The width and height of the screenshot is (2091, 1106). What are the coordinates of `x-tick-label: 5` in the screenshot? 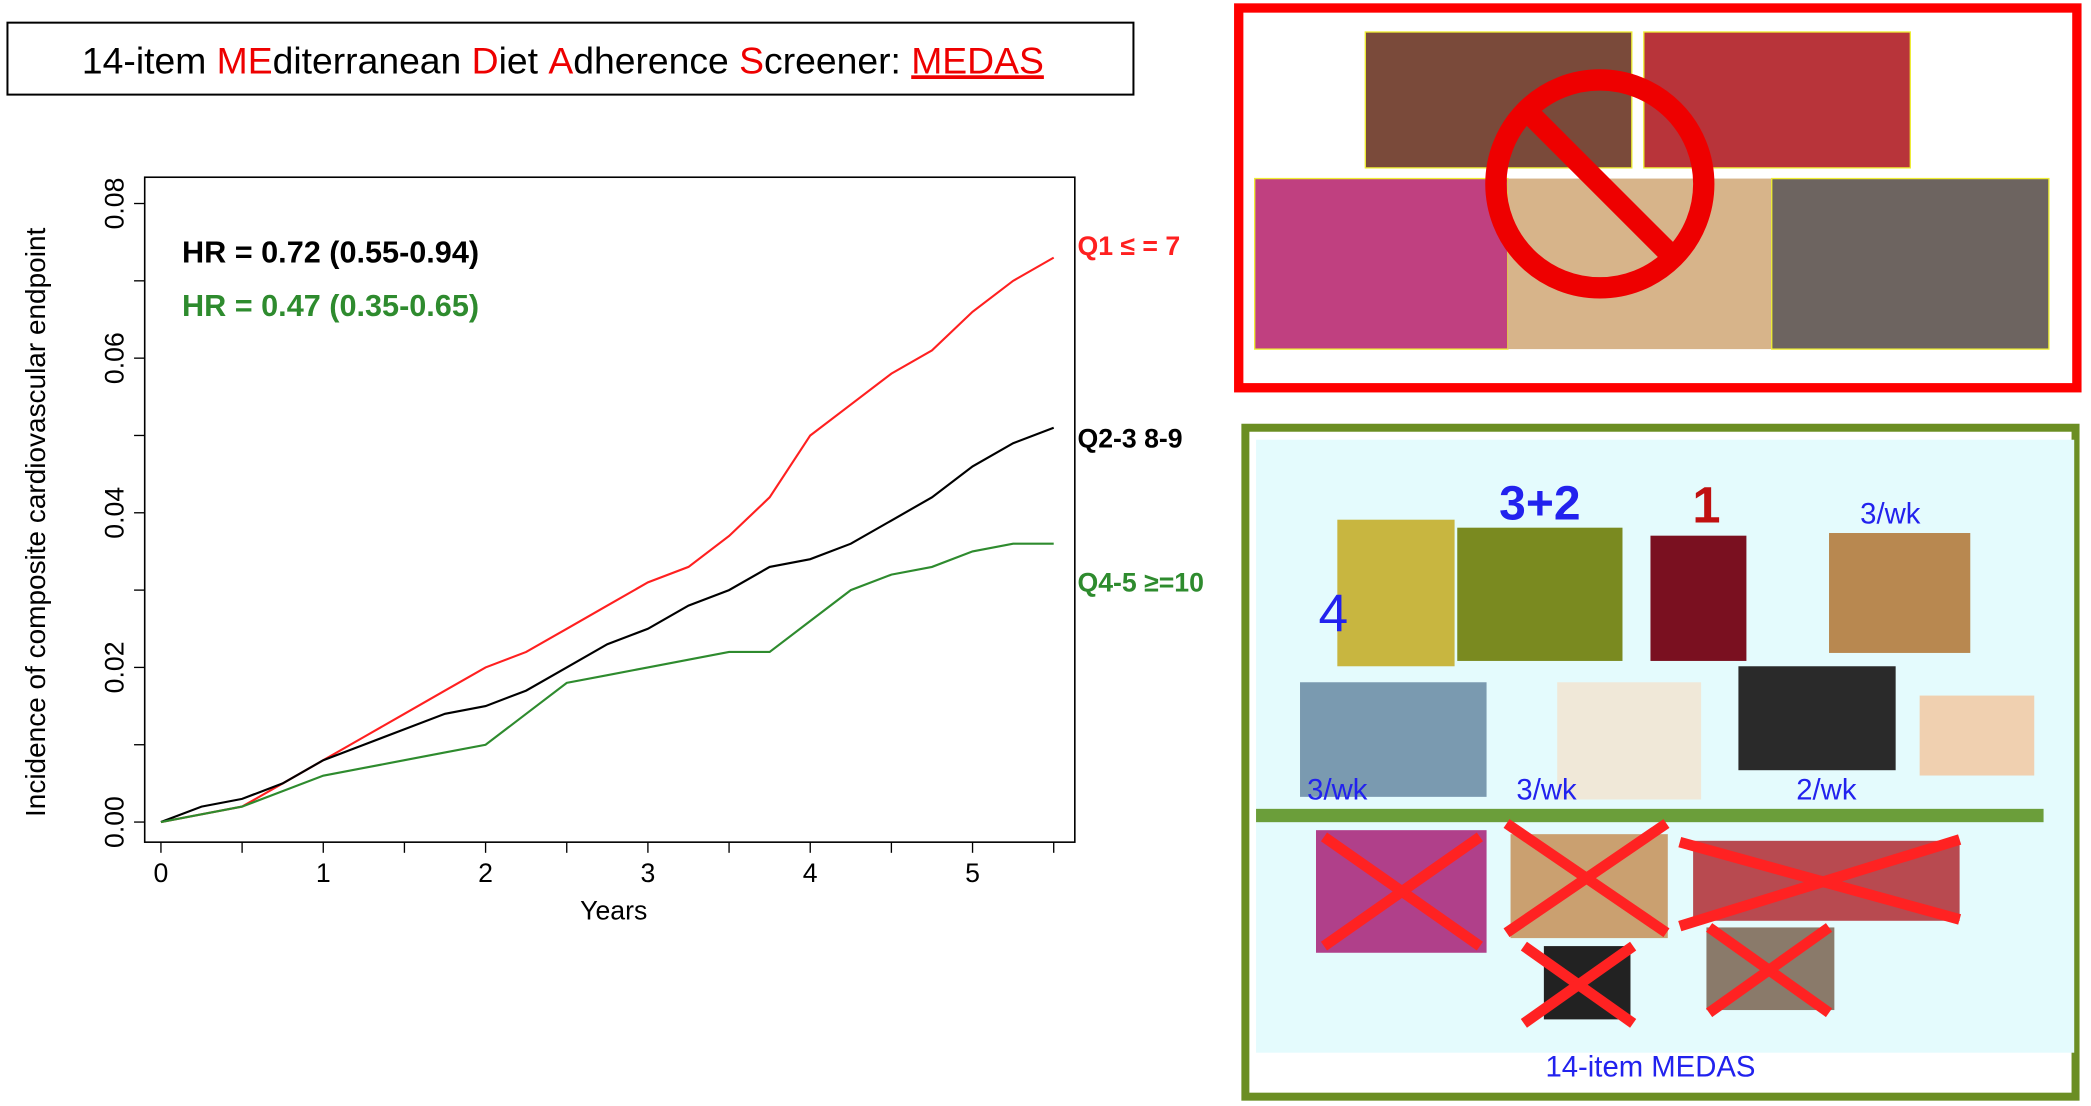 It's located at (972, 873).